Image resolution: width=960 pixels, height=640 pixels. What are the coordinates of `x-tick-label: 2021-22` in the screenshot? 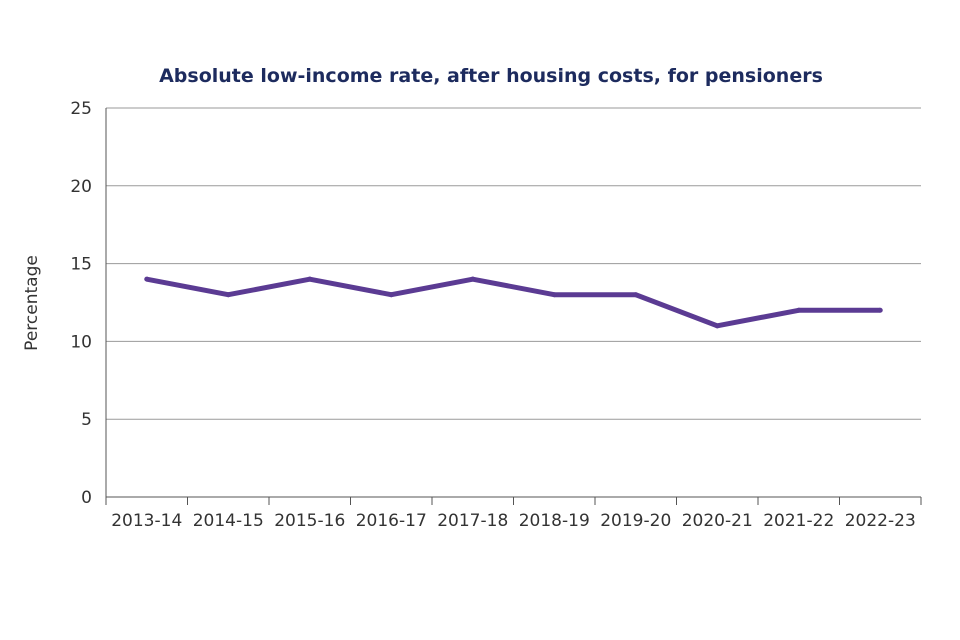 It's located at (798, 521).